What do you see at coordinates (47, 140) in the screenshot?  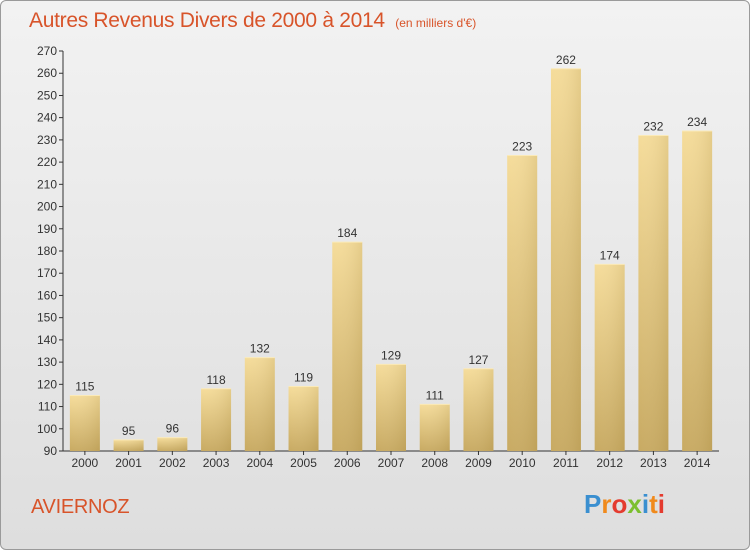 I see `y-tick-label: 230` at bounding box center [47, 140].